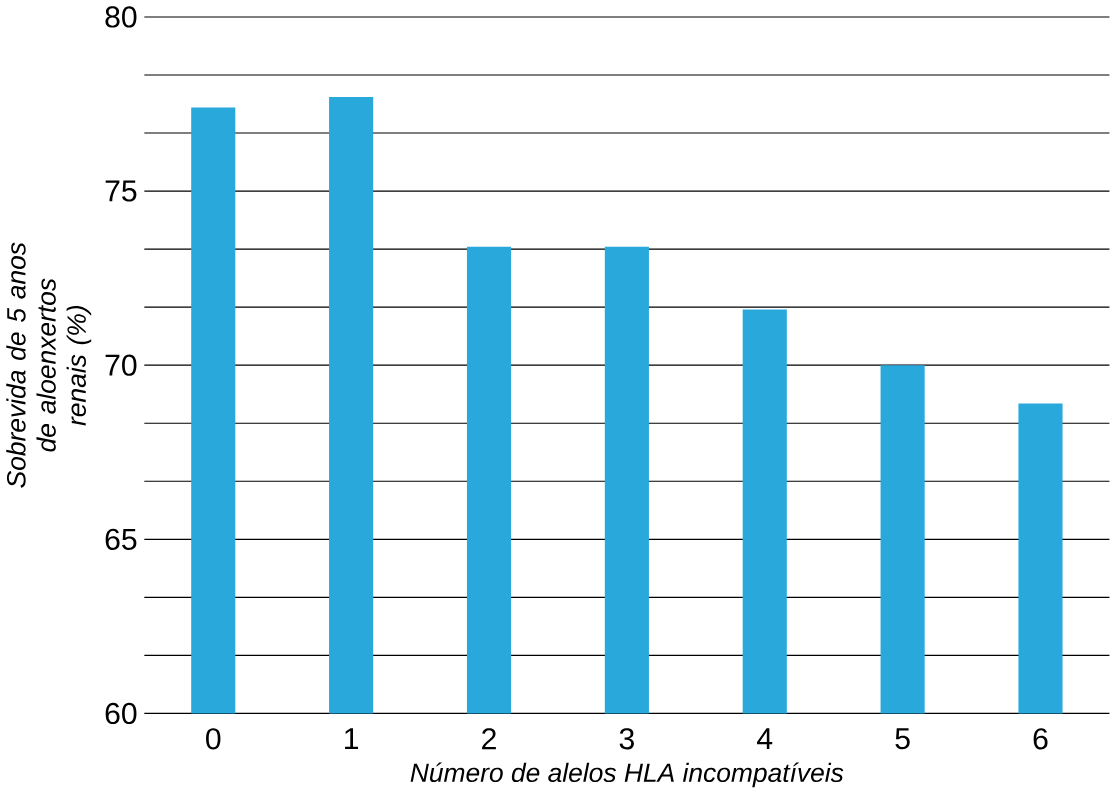 The width and height of the screenshot is (1110, 794). What do you see at coordinates (626, 739) in the screenshot?
I see `x-tick-label: 3` at bounding box center [626, 739].